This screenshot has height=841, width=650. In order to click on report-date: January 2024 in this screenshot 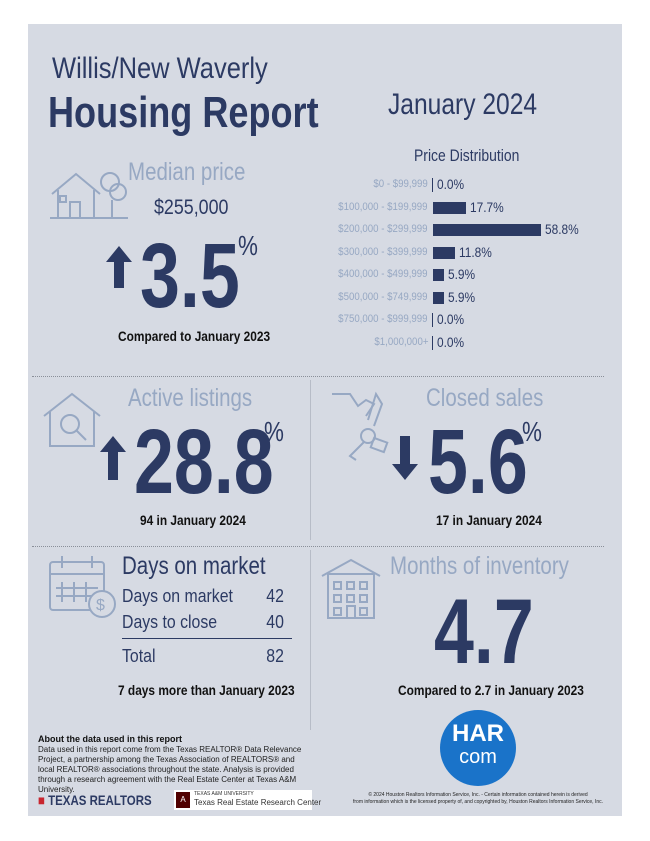, I will do `click(463, 104)`.